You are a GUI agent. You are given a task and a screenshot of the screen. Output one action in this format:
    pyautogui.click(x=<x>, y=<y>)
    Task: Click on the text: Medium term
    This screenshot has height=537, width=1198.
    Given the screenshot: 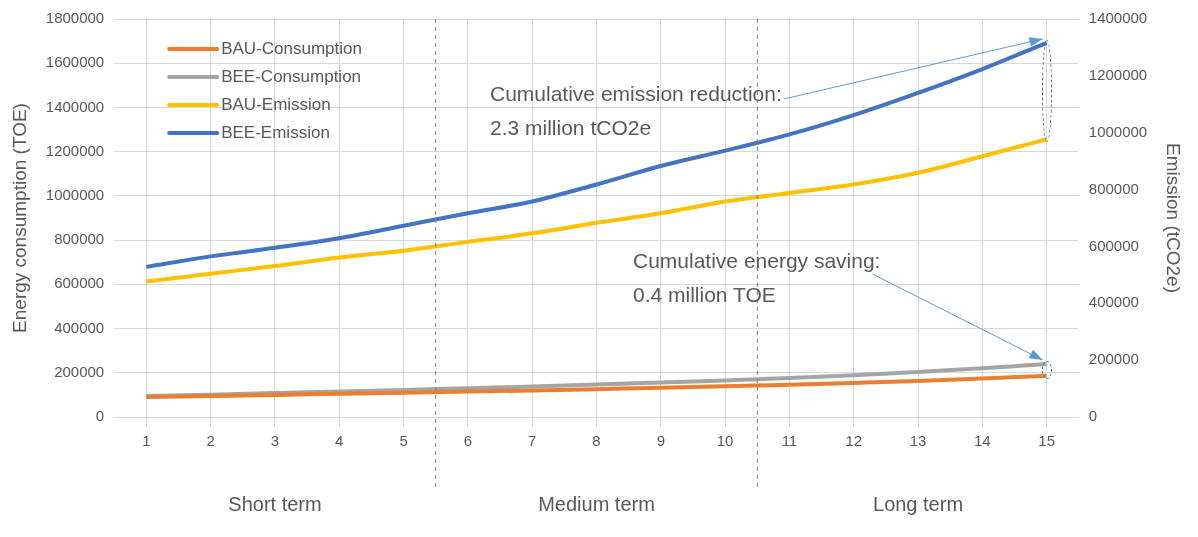 What is the action you would take?
    pyautogui.click(x=596, y=503)
    